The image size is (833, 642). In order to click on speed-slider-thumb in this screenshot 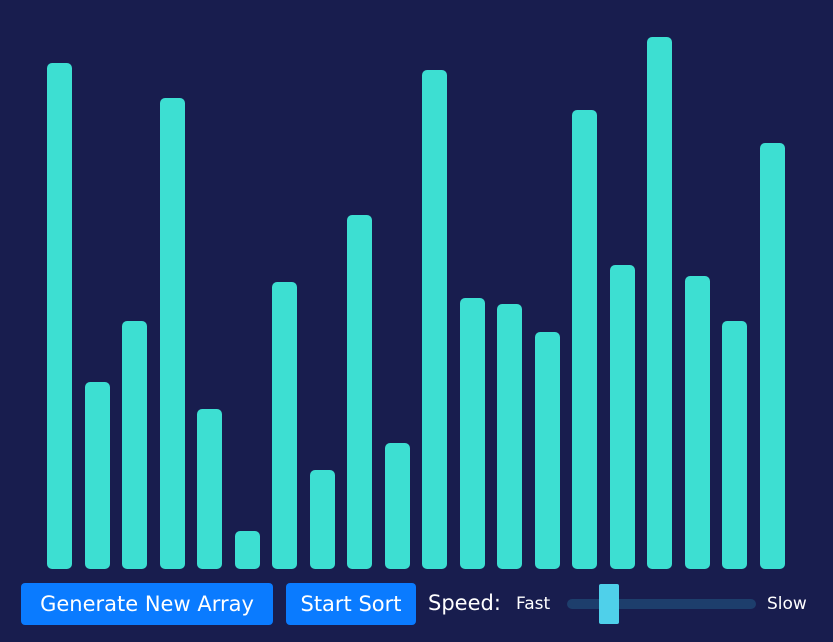, I will do `click(609, 604)`.